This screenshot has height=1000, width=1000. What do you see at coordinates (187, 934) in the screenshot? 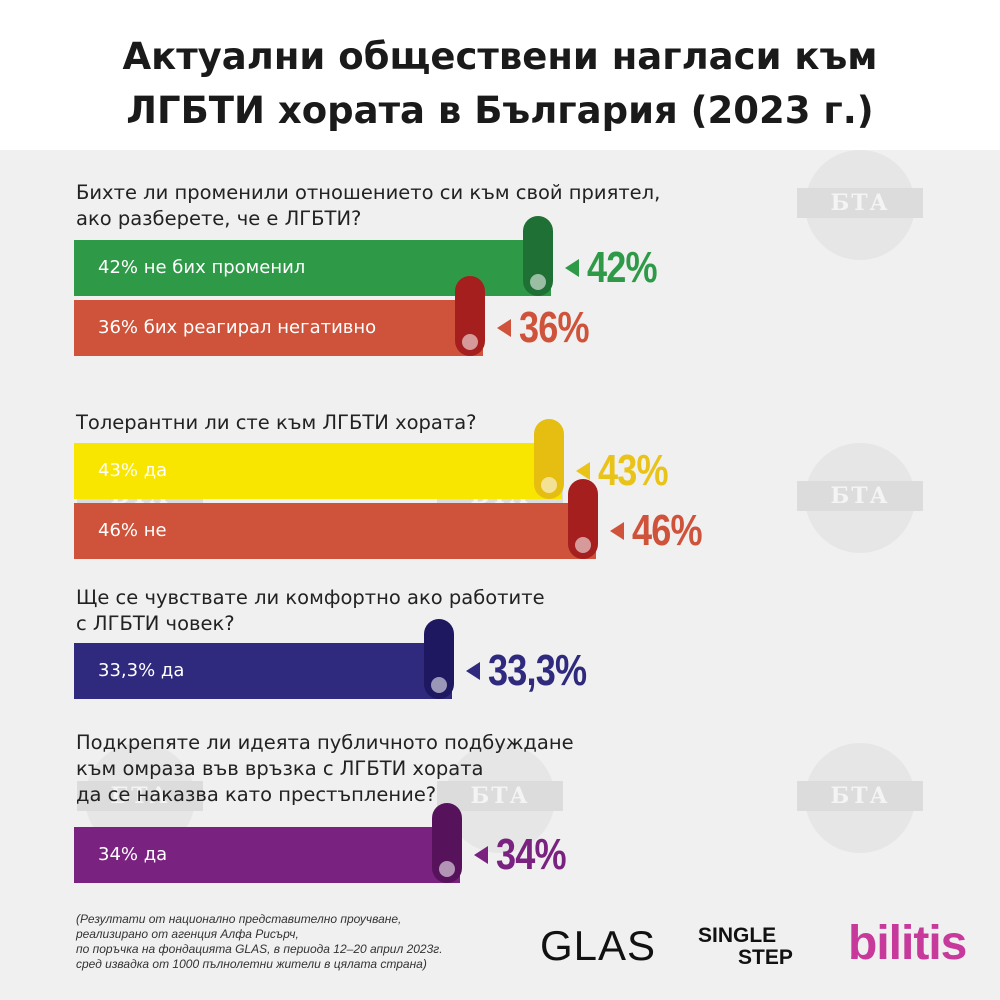
I see `footnote-line: реализирано от агенция Алфа Рисърч,` at bounding box center [187, 934].